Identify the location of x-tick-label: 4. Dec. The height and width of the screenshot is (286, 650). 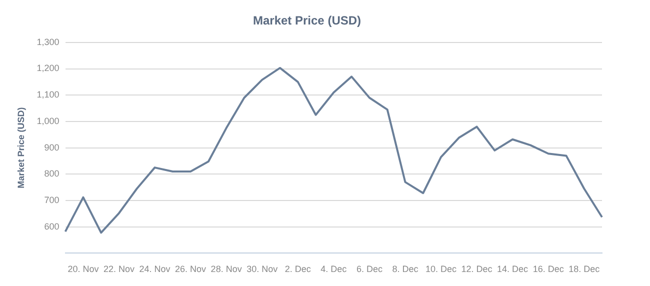
(334, 269).